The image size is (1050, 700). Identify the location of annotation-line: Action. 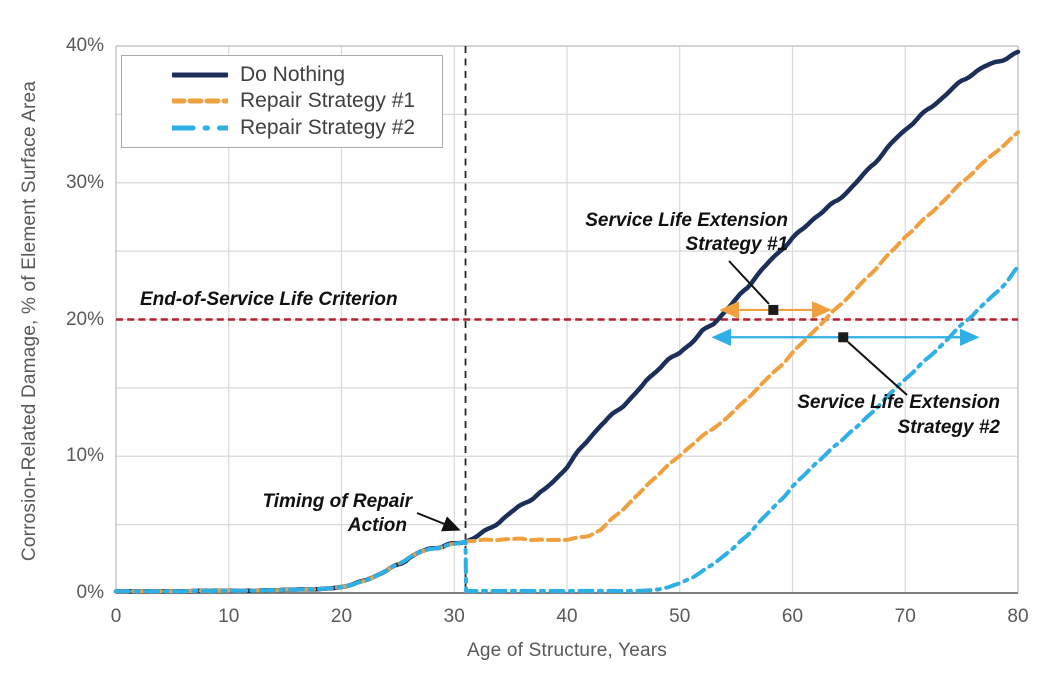
(377, 525).